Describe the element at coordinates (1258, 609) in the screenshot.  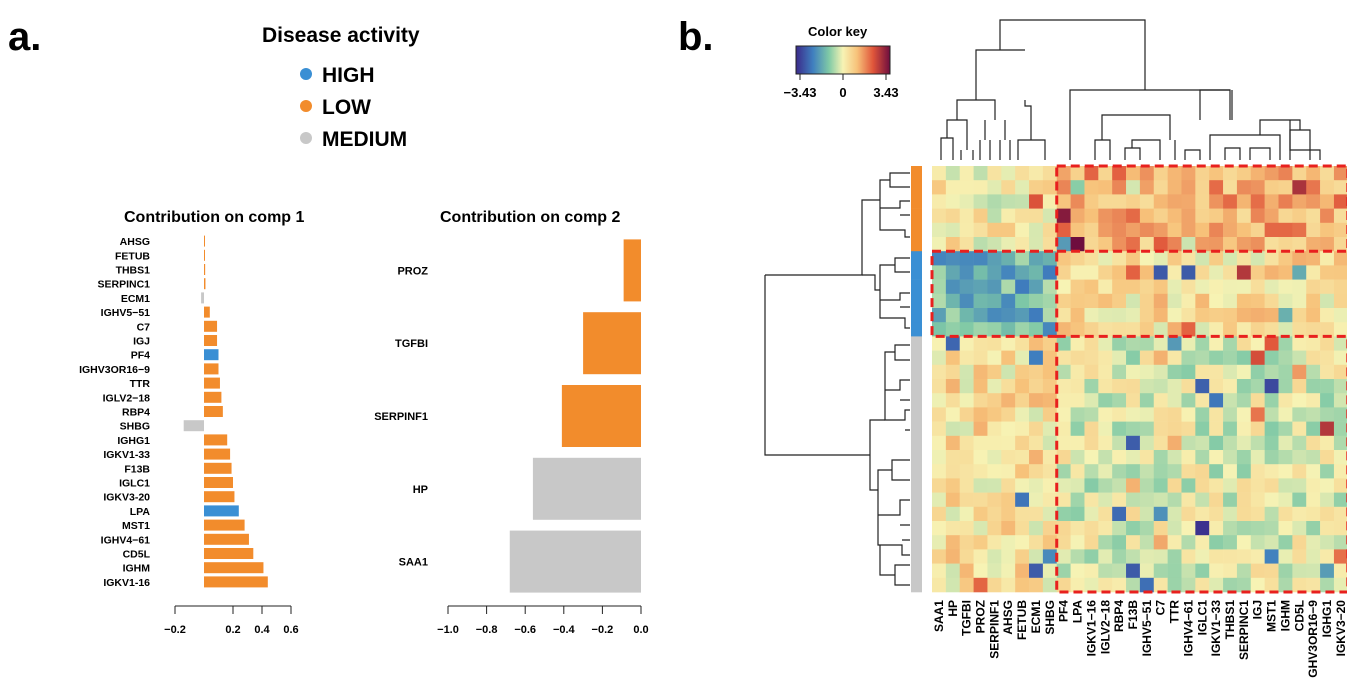
I see `heatmap-col-label-igj: IGJ` at that location.